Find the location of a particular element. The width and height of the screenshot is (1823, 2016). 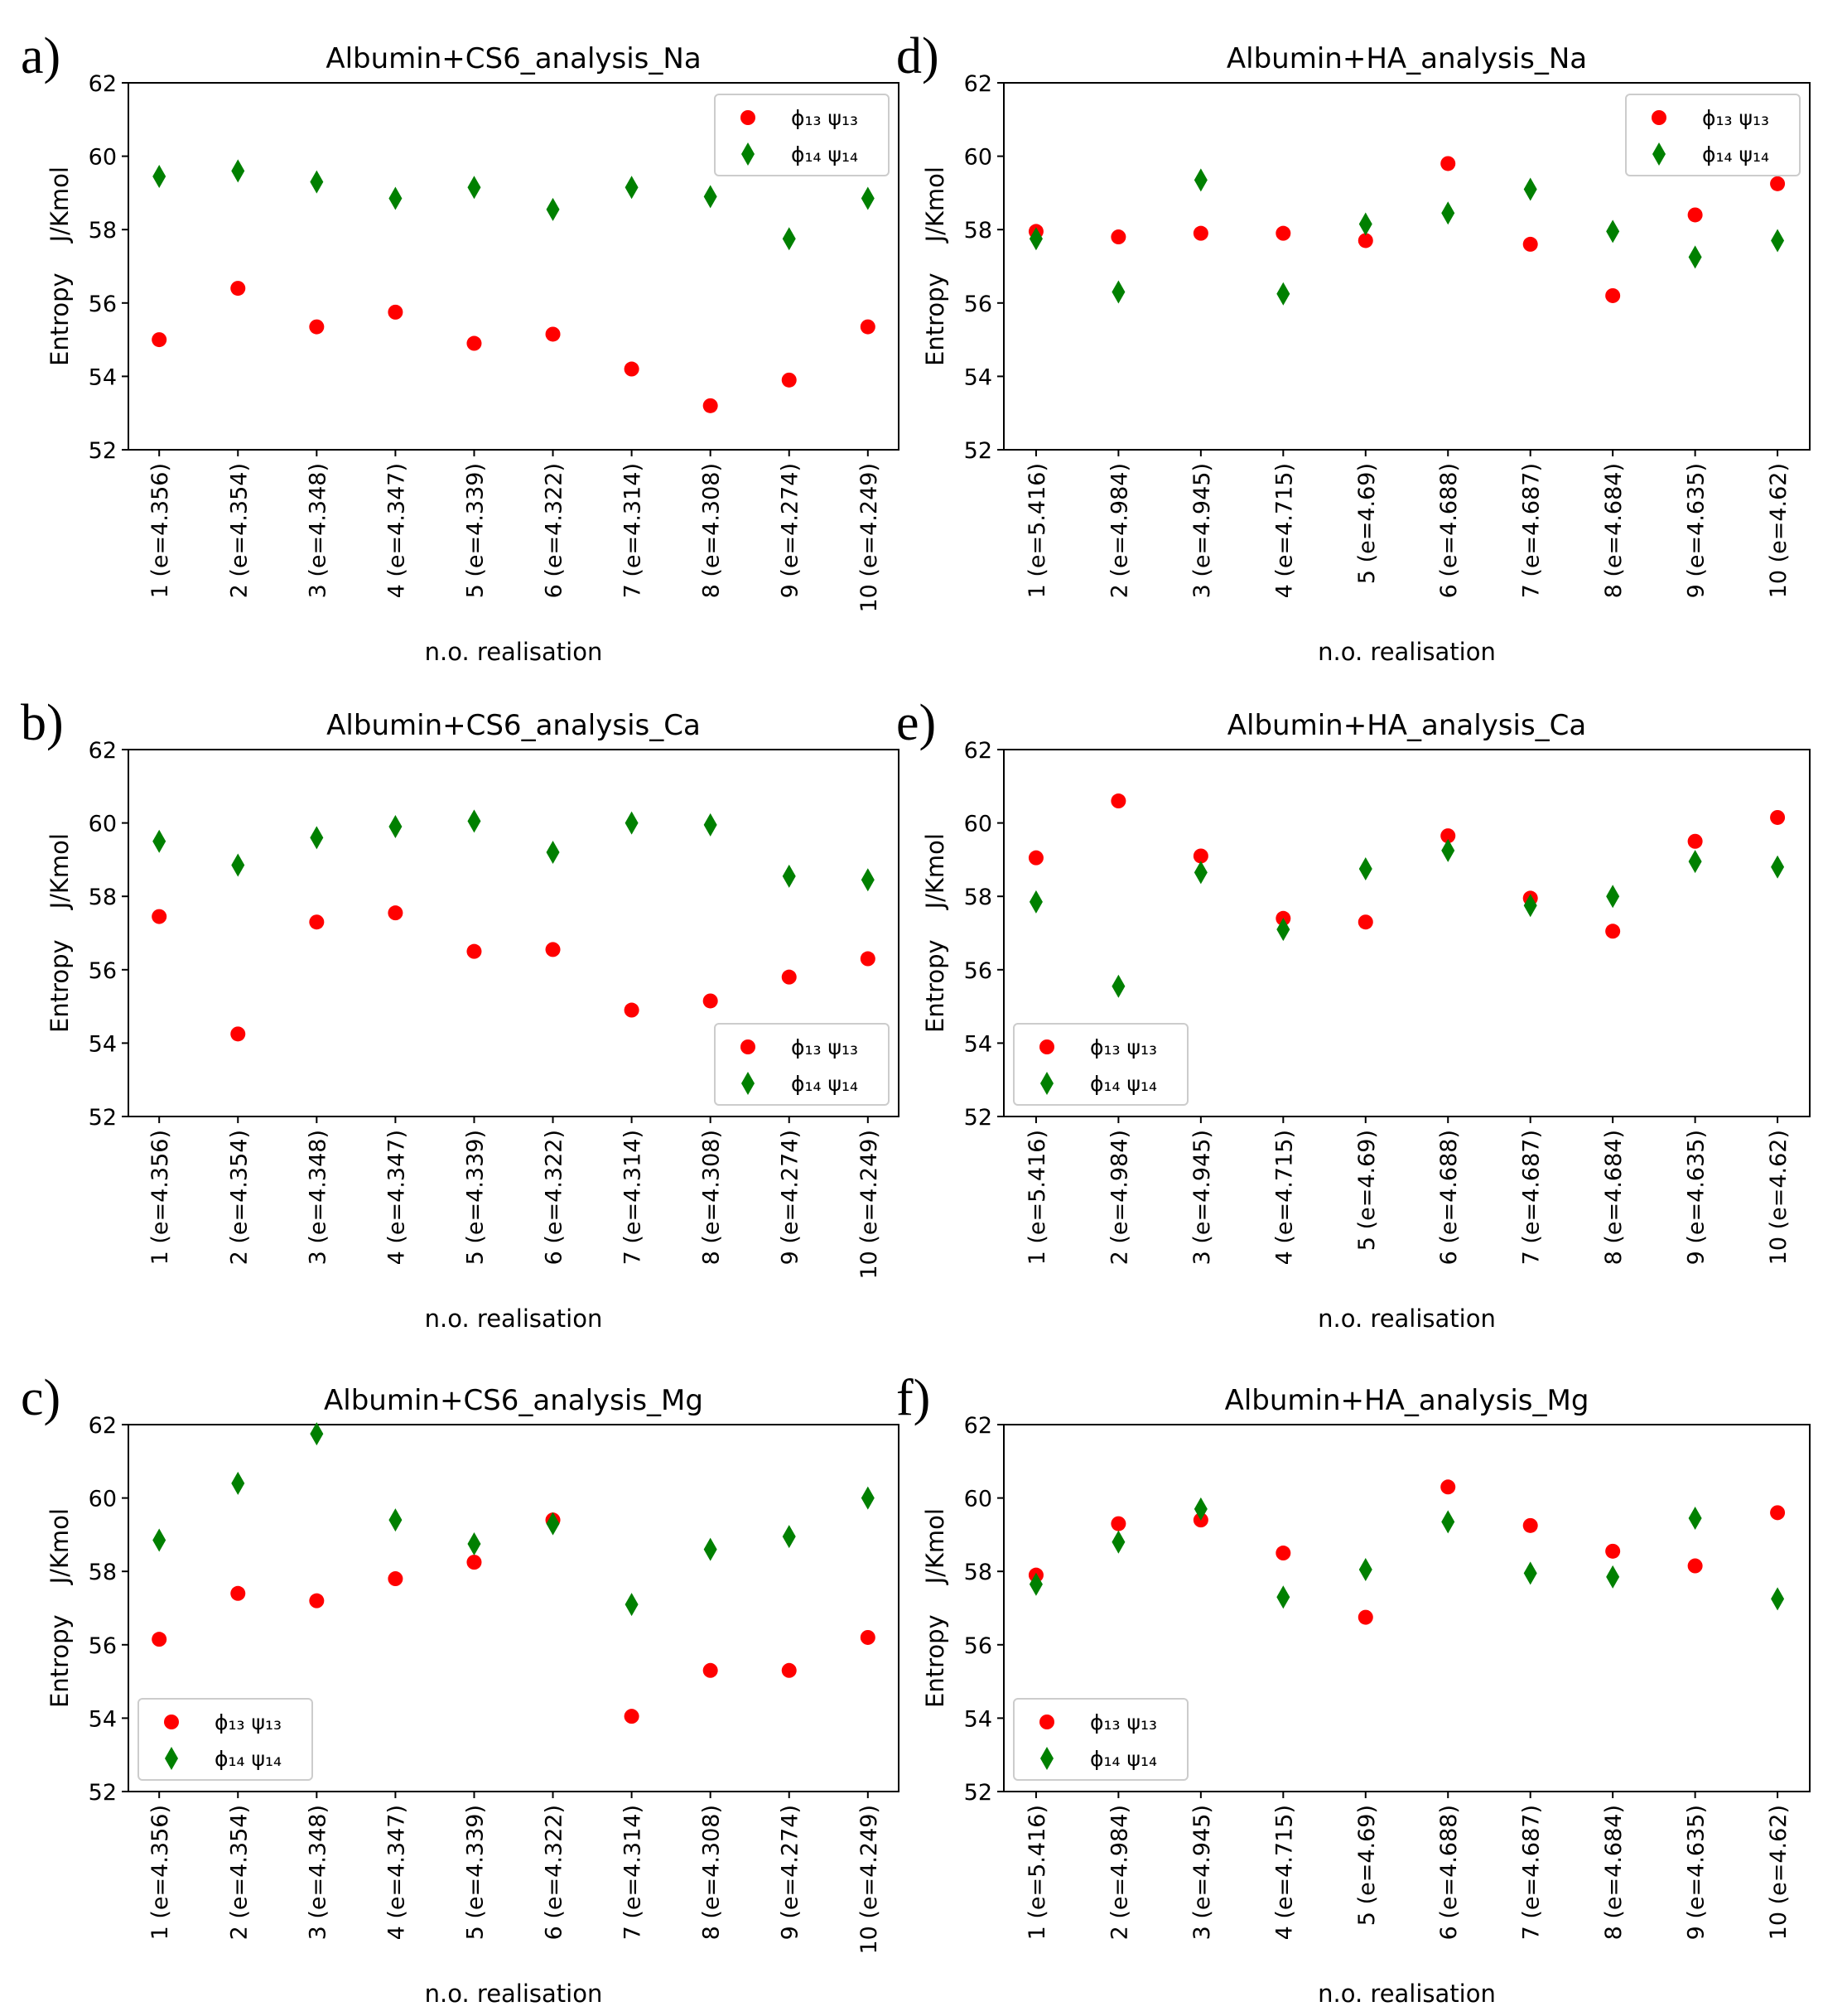

x-tick-label: 3 (e=4.348) is located at coordinates (317, 1197).